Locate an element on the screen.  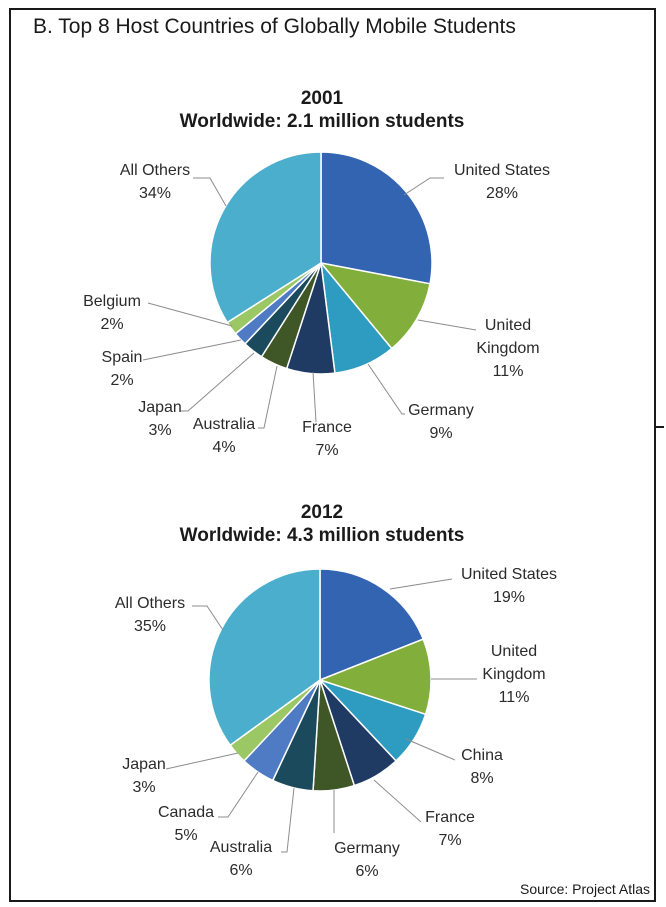
leader-line-2001-germany is located at coordinates (386, 389).